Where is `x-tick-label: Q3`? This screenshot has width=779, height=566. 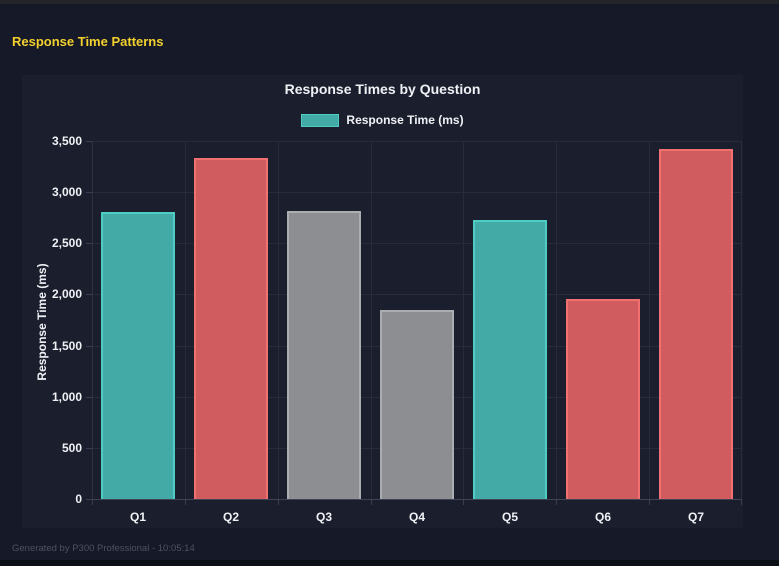 x-tick-label: Q3 is located at coordinates (323, 517).